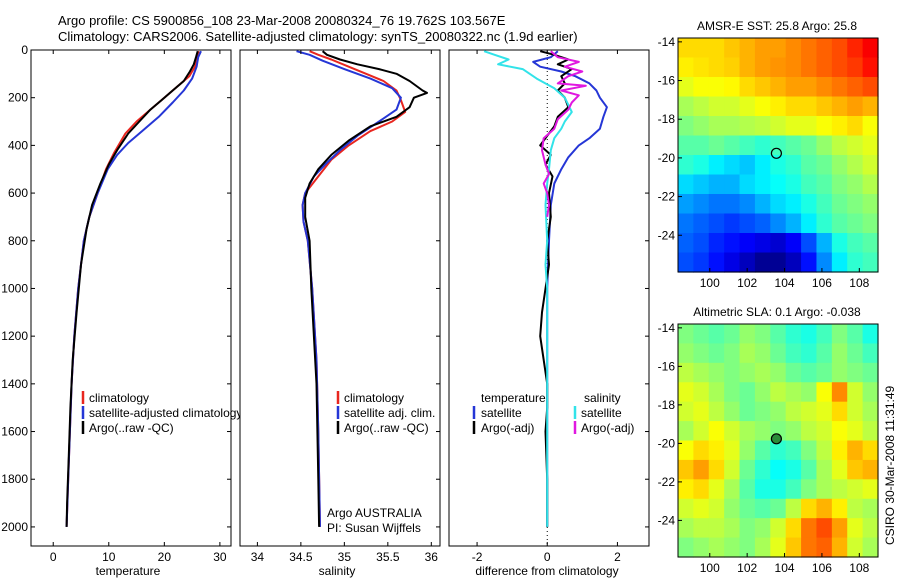 The height and width of the screenshot is (580, 900). I want to click on series-line-argo-raw-qc, so click(366, 288).